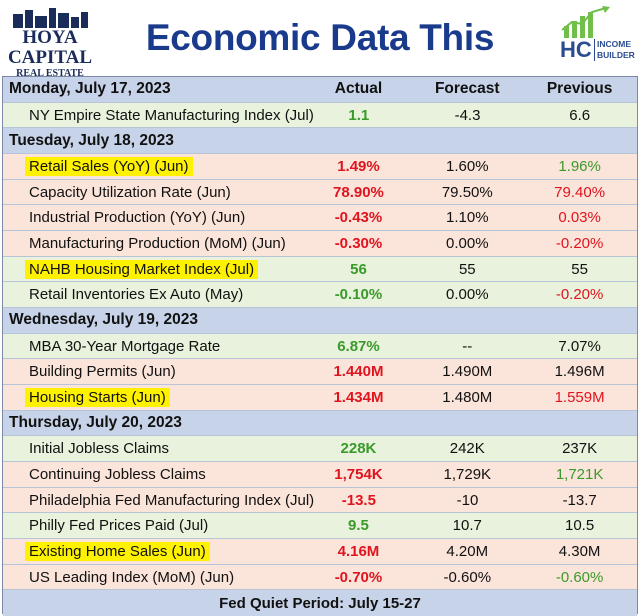 This screenshot has height=616, width=640. What do you see at coordinates (320, 526) in the screenshot?
I see `table-row: Philly Fed Prices Paid (Jul) 9.5 10.7 10.5` at bounding box center [320, 526].